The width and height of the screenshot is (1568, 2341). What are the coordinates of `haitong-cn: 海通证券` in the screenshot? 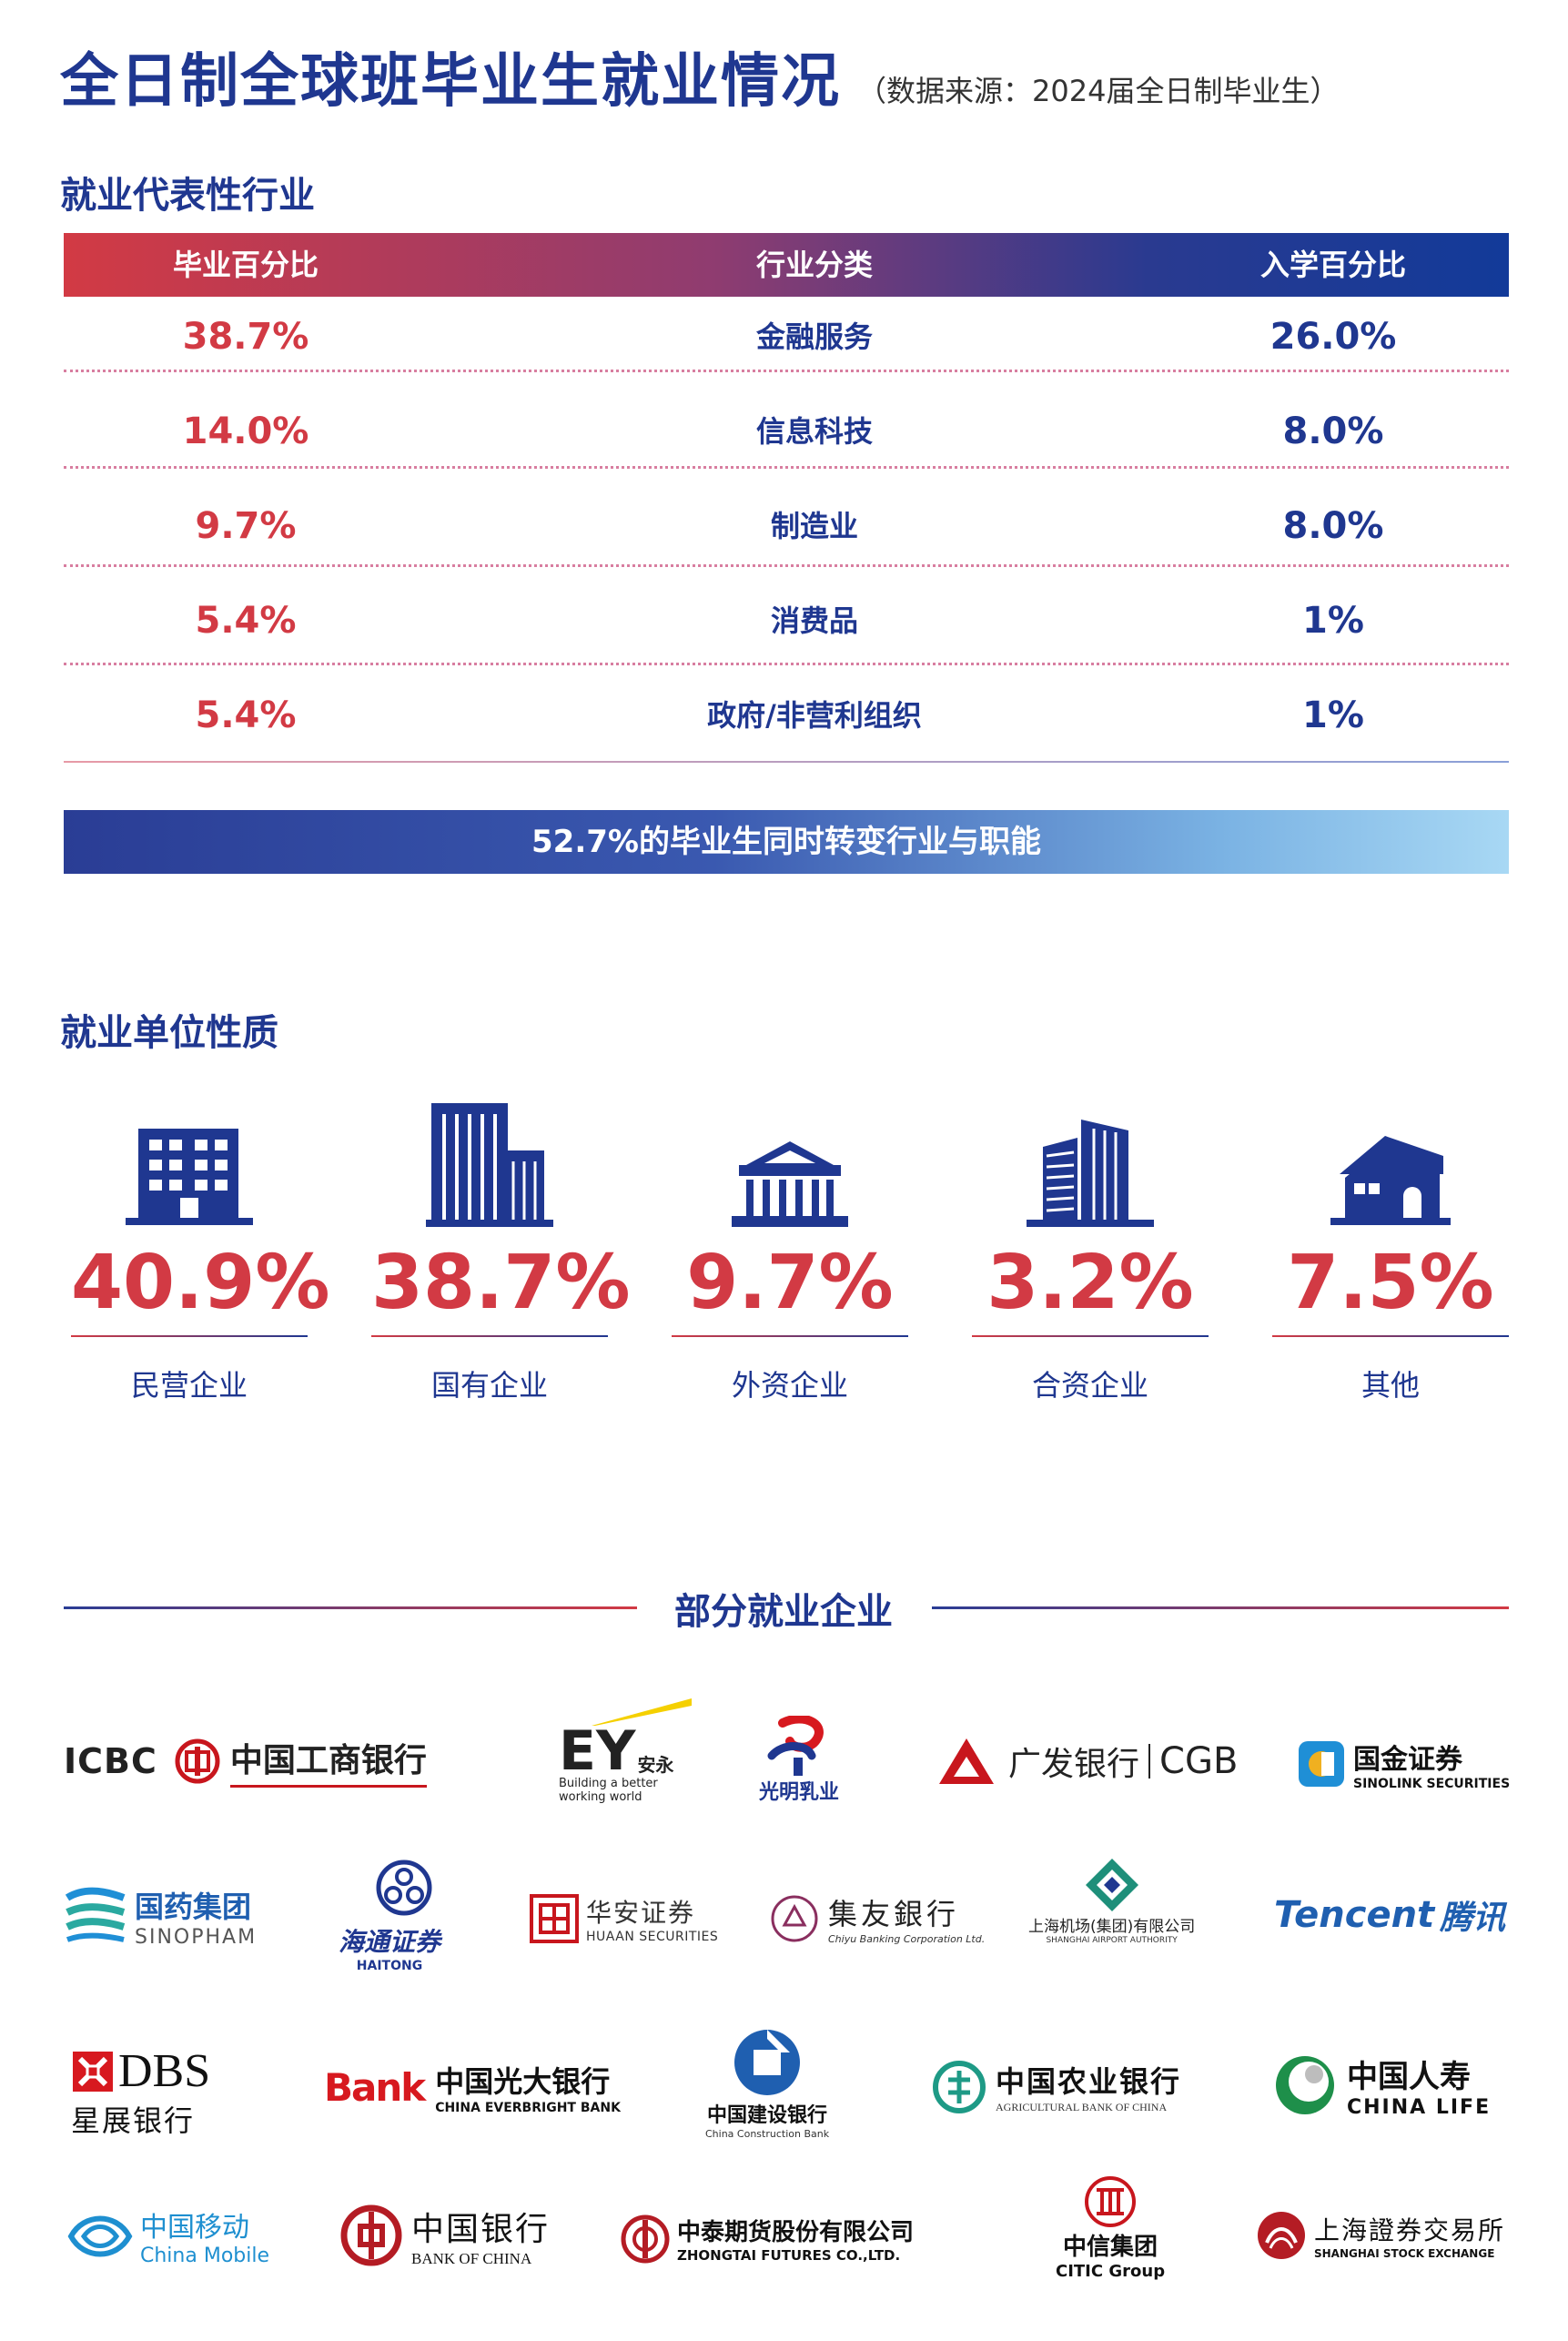 It's located at (390, 1942).